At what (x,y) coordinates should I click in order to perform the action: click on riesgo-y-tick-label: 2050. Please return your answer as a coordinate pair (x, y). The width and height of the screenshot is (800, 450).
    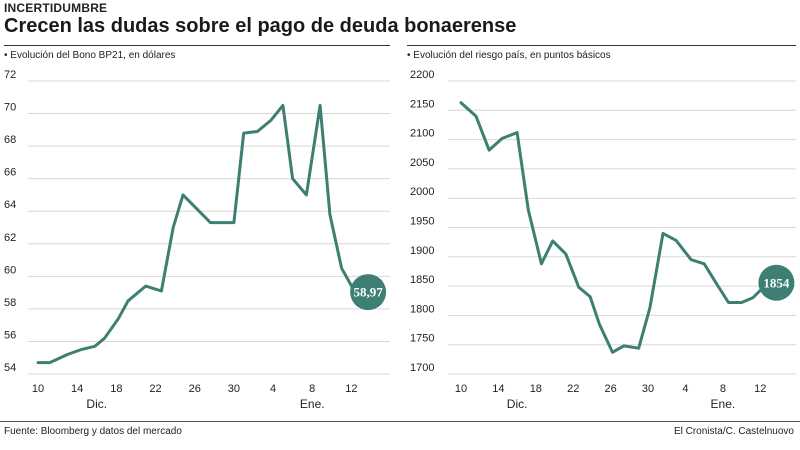
    Looking at the image, I should click on (422, 163).